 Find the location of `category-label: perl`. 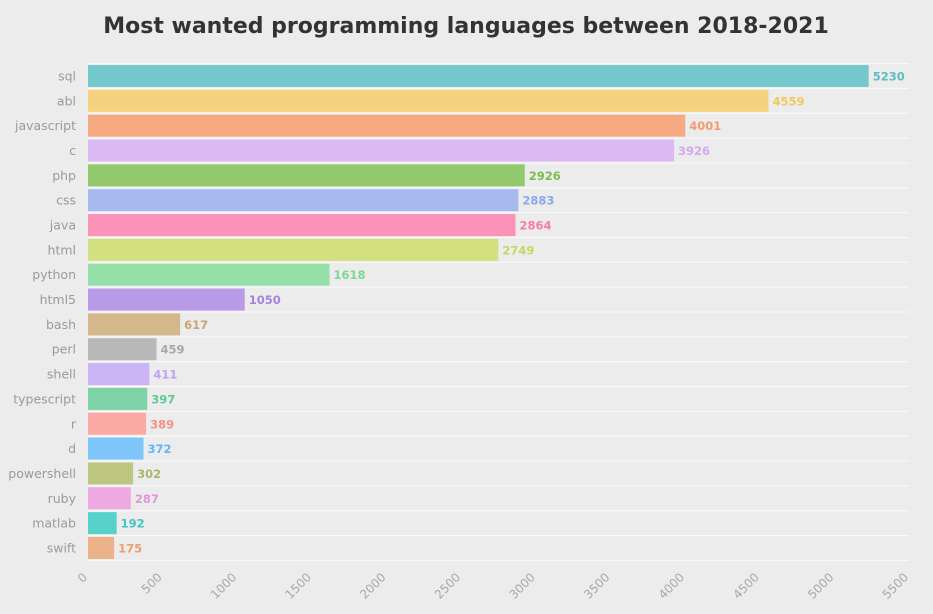

category-label: perl is located at coordinates (64, 349).